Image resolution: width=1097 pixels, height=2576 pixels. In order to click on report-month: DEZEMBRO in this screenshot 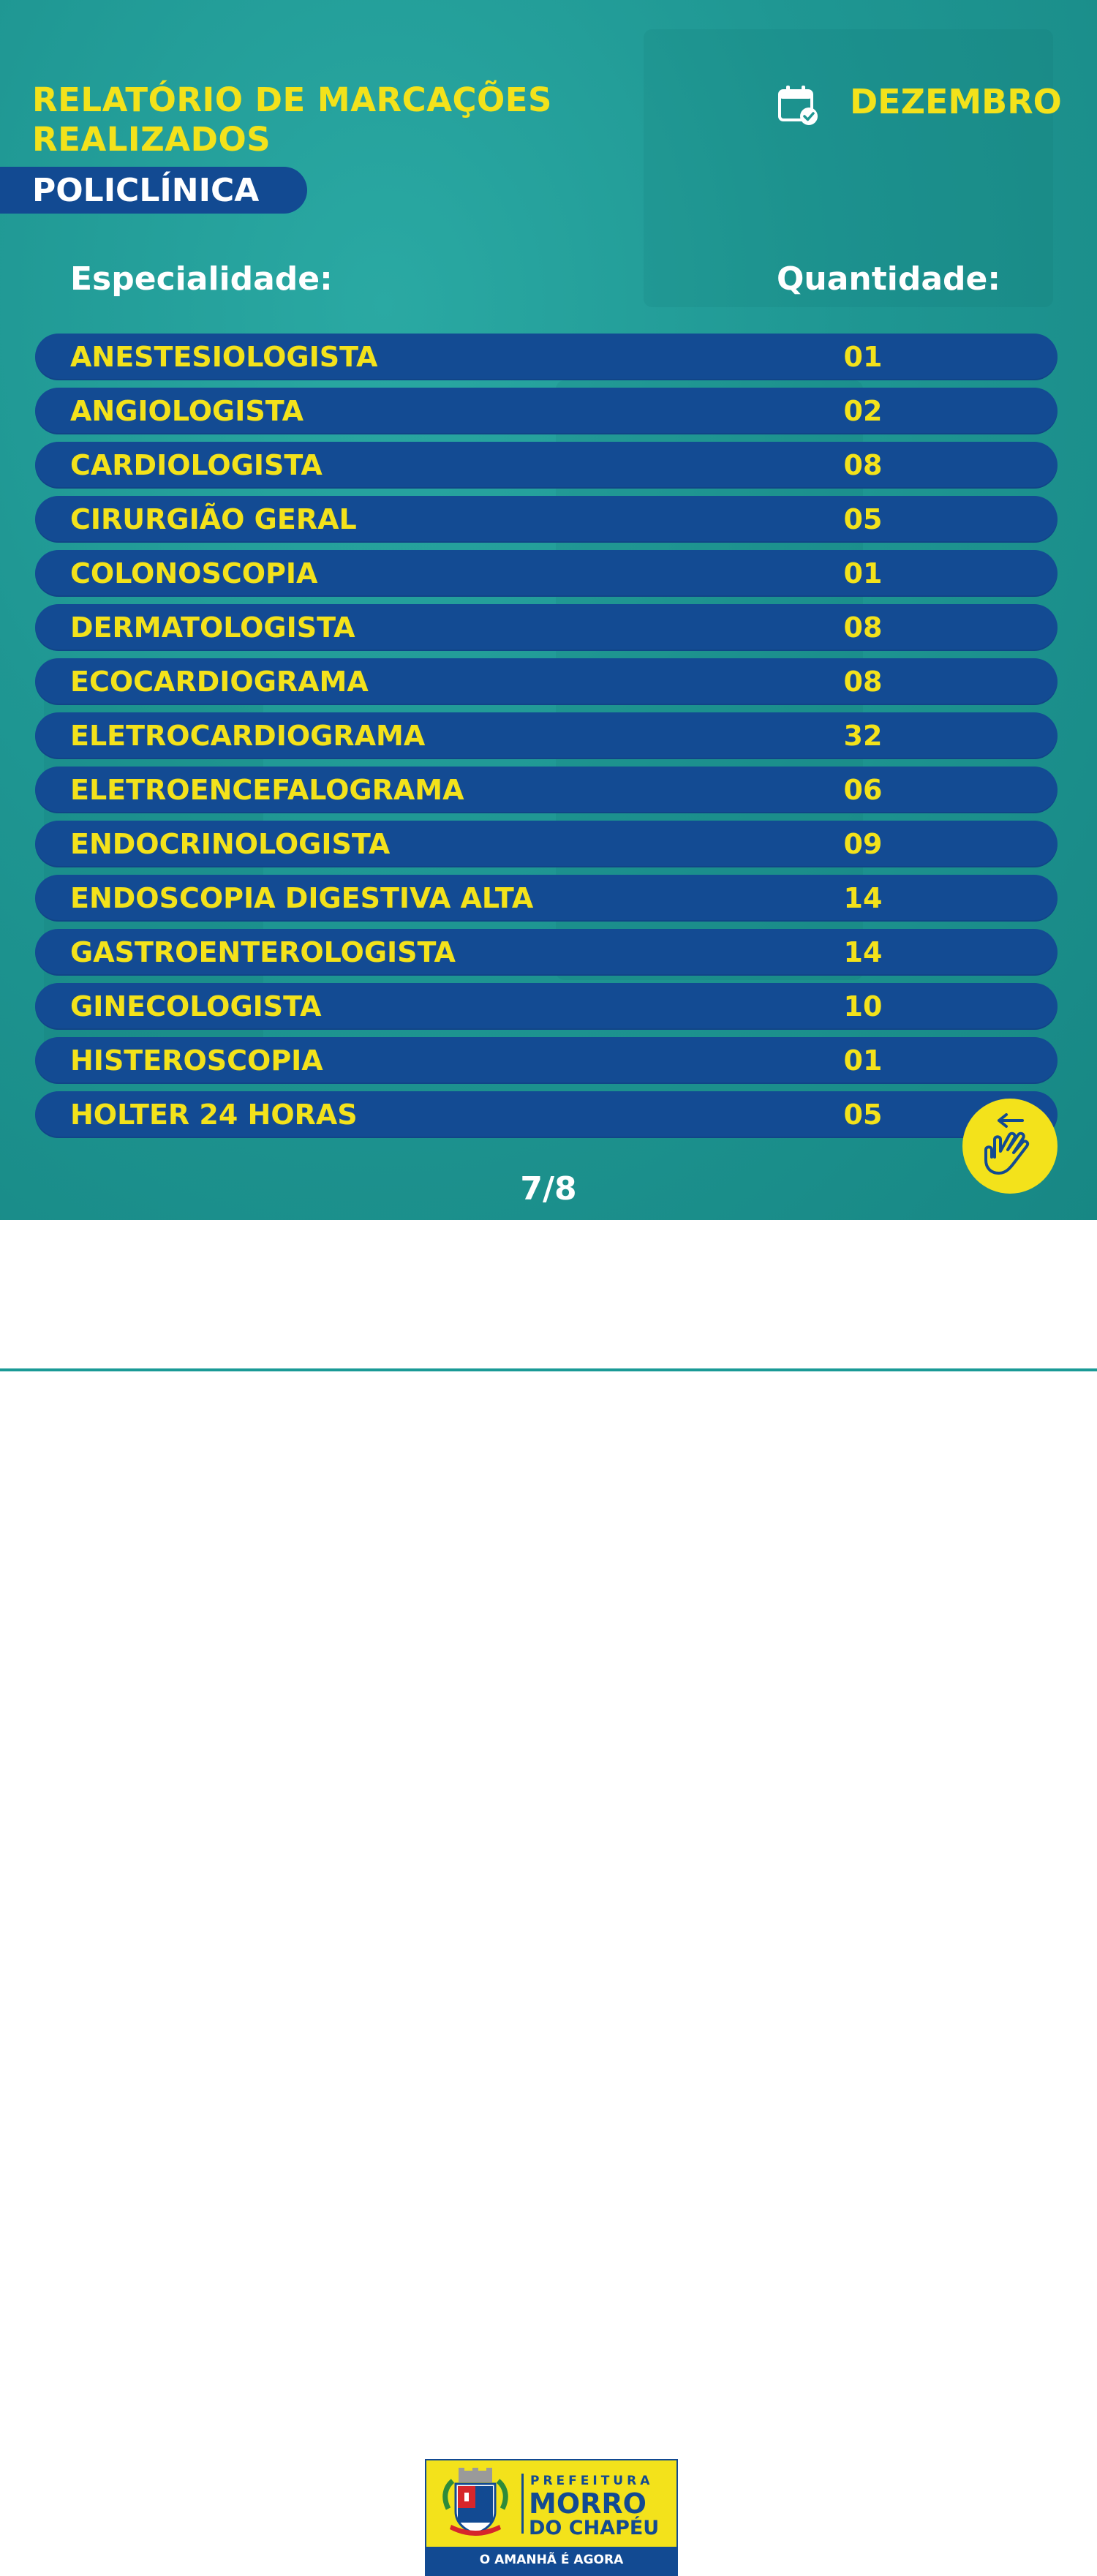, I will do `click(956, 101)`.